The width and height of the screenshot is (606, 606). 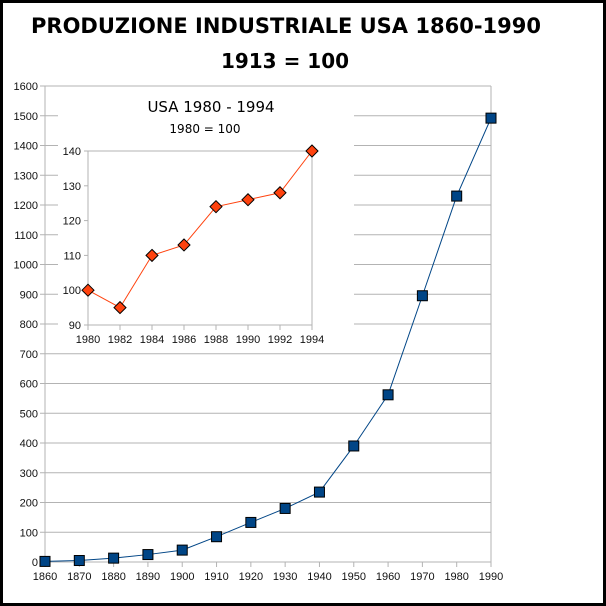 What do you see at coordinates (204, 129) in the screenshot?
I see `inset-subtitle: 1980 = 100` at bounding box center [204, 129].